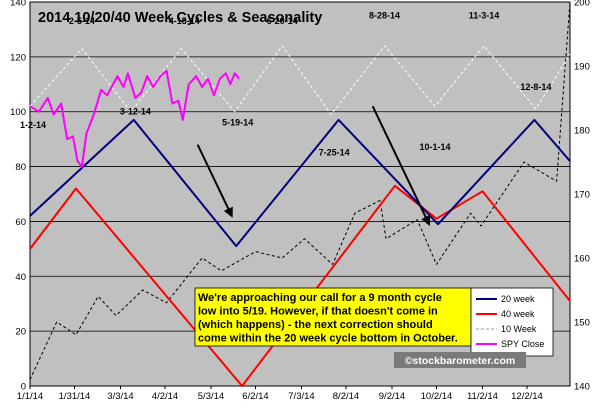 This screenshot has width=600, height=410. Describe the element at coordinates (82, 21) in the screenshot. I see `cycle-date-label: 2-5-14` at that location.